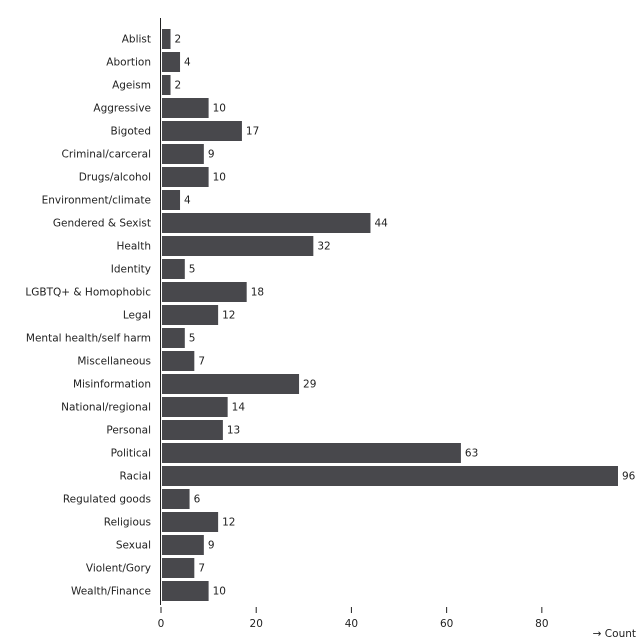 The image size is (640, 640). What do you see at coordinates (131, 86) in the screenshot?
I see `category-label: Ageism` at bounding box center [131, 86].